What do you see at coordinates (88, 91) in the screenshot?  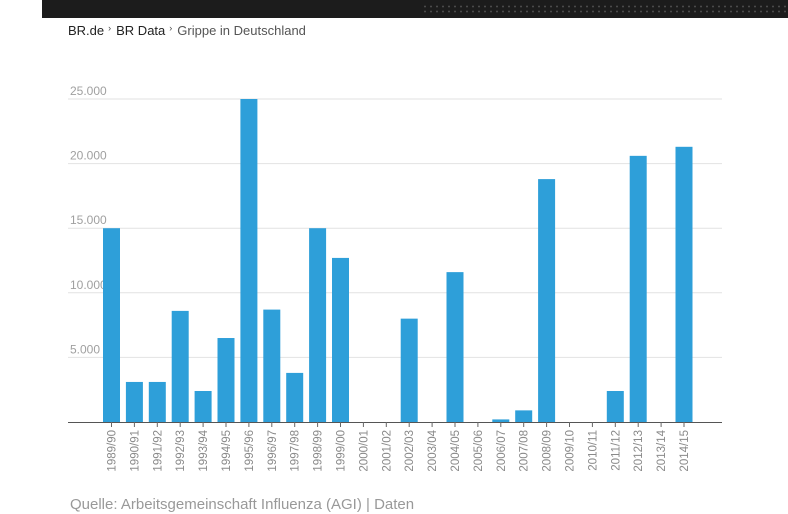 I see `y-tick-label: 25.000` at bounding box center [88, 91].